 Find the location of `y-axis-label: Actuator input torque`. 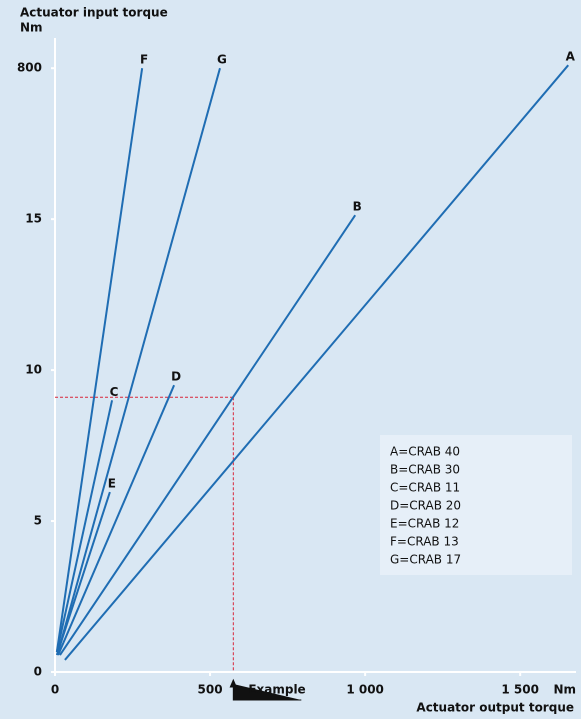

y-axis-label: Actuator input torque is located at coordinates (94, 13).